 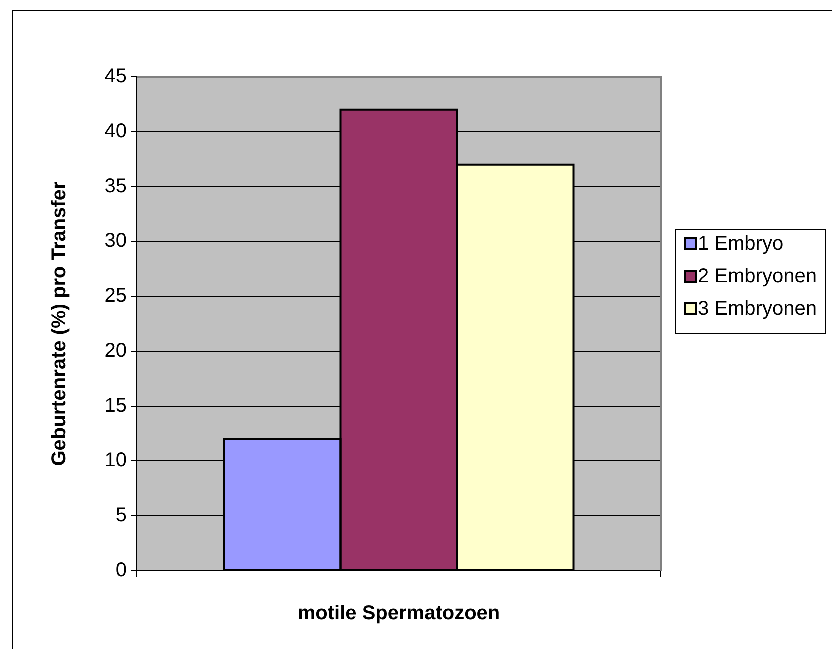 What do you see at coordinates (741, 244) in the screenshot?
I see `legend-label: 1 Embryo` at bounding box center [741, 244].